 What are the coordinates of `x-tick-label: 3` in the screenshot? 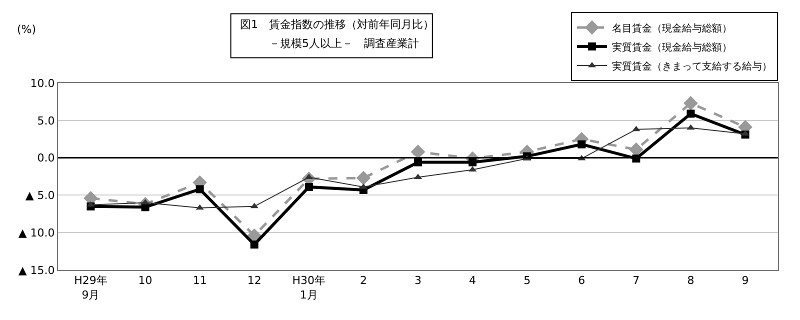 It's located at (418, 281).